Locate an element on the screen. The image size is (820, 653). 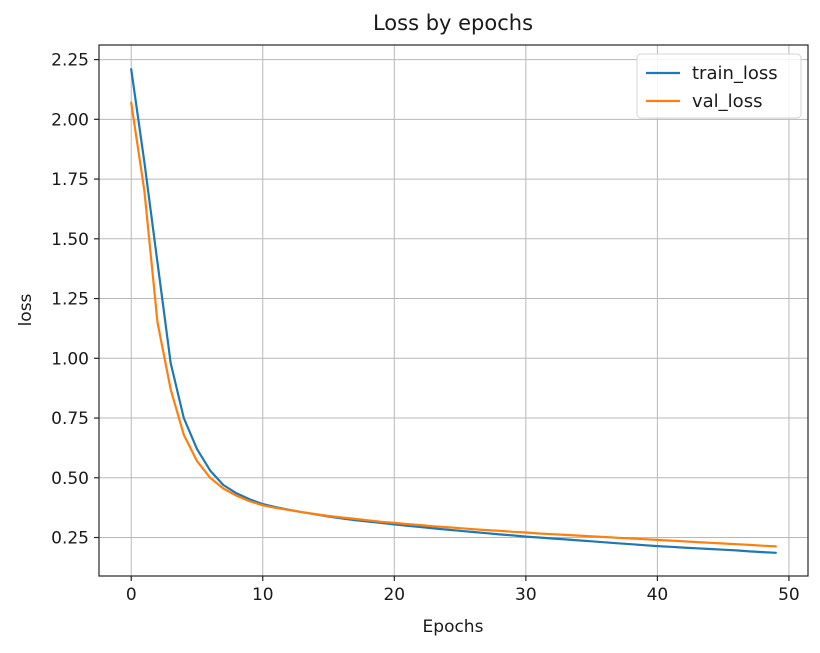
x-tick-label: 30 is located at coordinates (526, 595).